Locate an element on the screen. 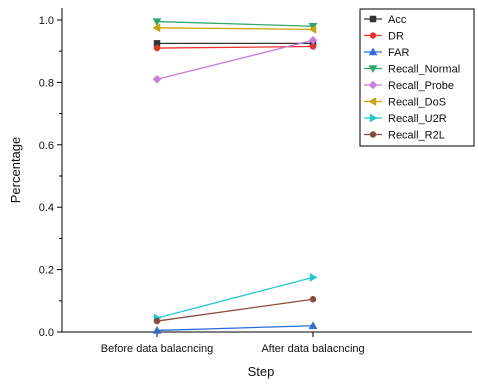 The image size is (478, 384). legend-item: Recall_DoS is located at coordinates (405, 103).